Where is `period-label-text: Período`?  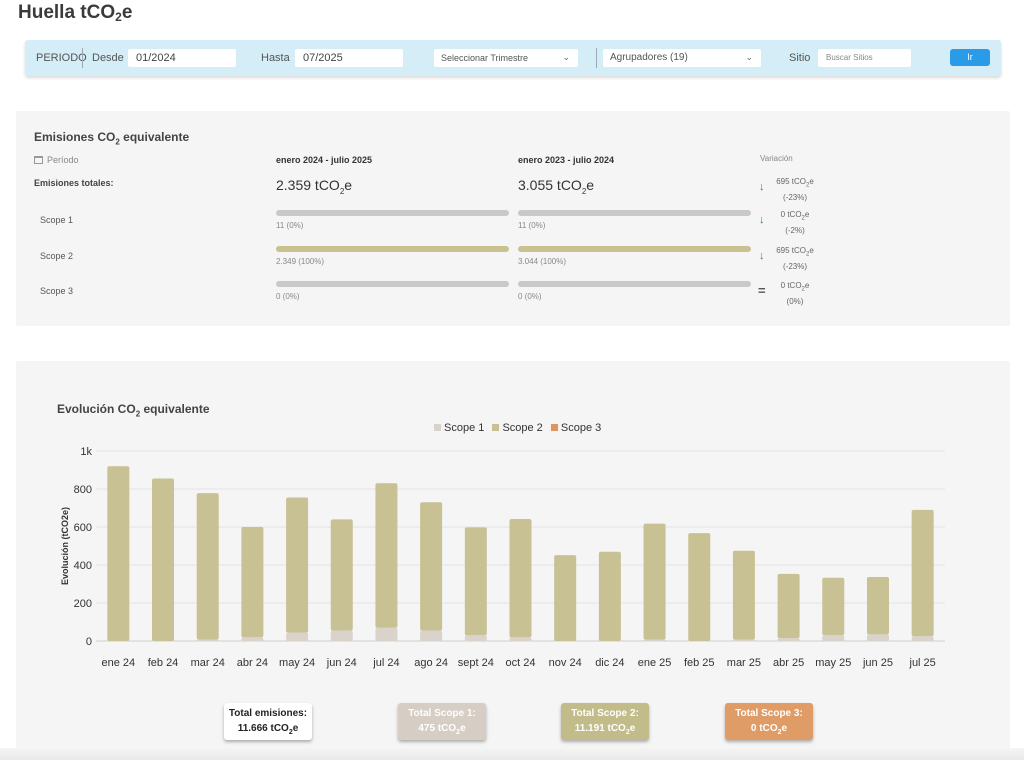
period-label-text: Período is located at coordinates (63, 160).